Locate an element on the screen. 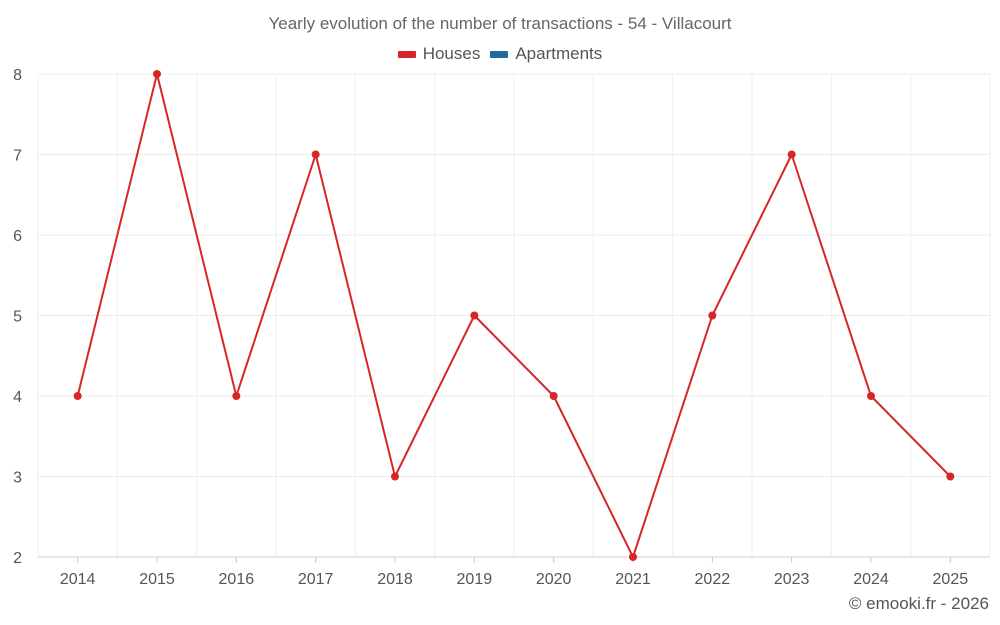  y-tick-label: 5 is located at coordinates (17, 317).